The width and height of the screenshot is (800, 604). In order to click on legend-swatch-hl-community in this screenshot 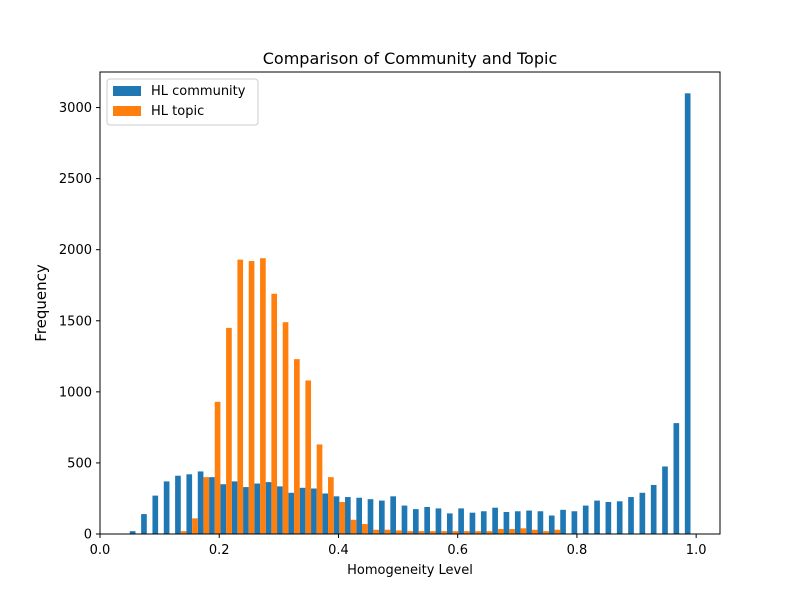, I will do `click(127, 91)`.